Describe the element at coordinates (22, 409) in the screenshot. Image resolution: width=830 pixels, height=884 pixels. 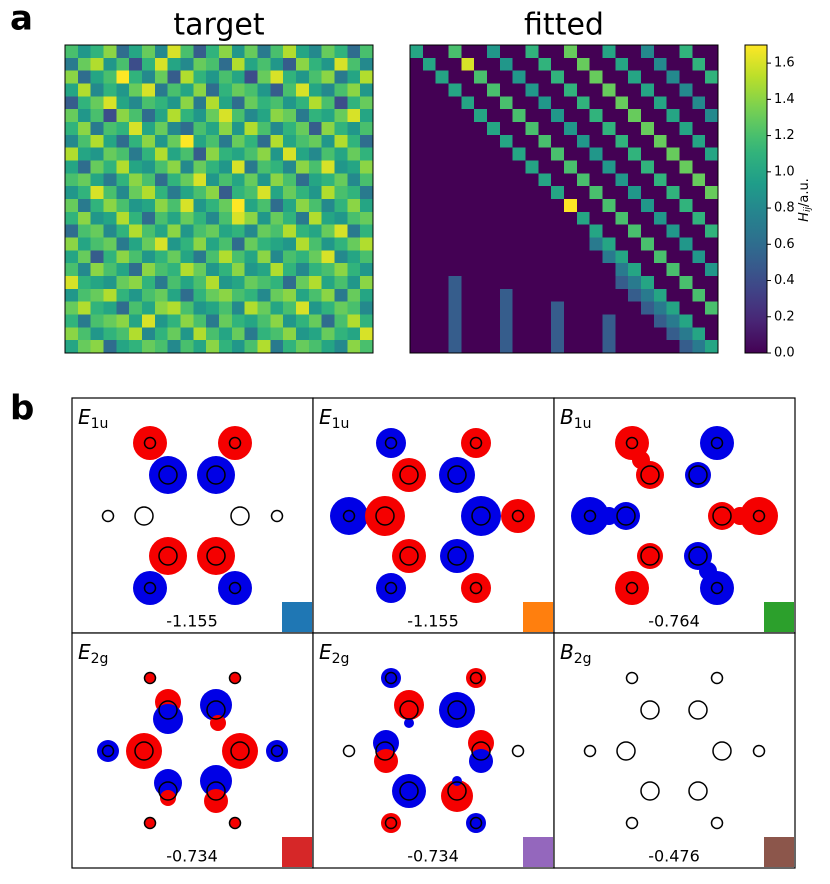
I see `panel-label: b` at that location.